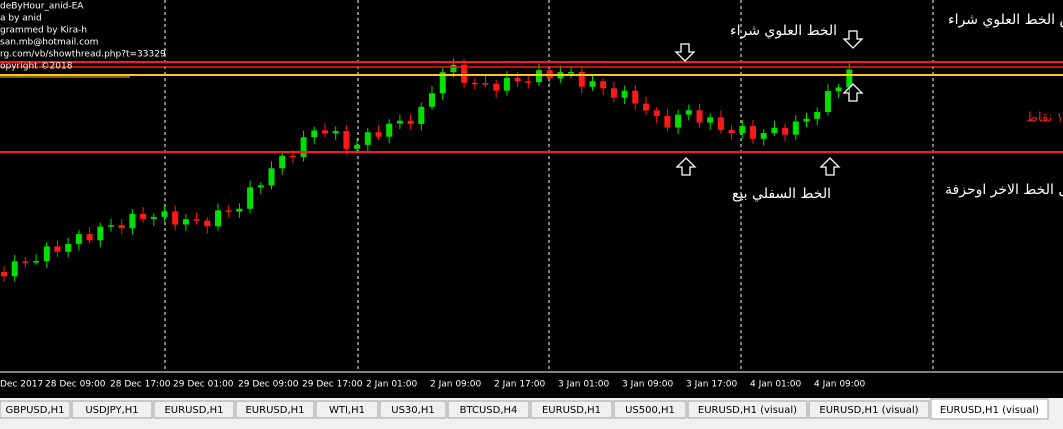 The image size is (1063, 429). Describe the element at coordinates (1004, 190) in the screenshot. I see `annotation: يتم اهمال الخط الاخر اوحزفة` at that location.